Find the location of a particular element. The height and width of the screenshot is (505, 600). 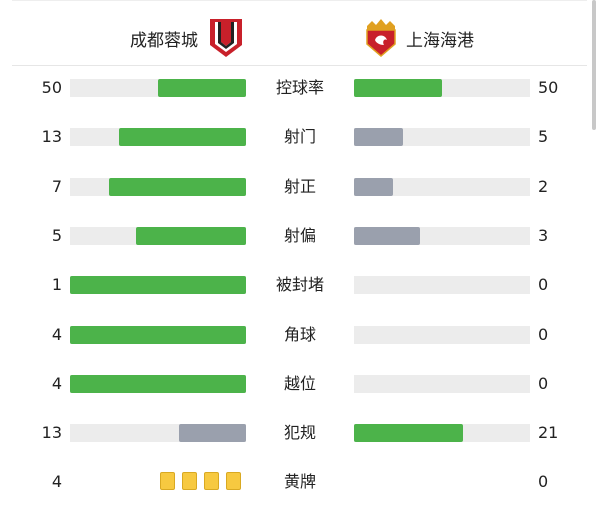

stat-row: 4 越位 0 is located at coordinates (295, 384).